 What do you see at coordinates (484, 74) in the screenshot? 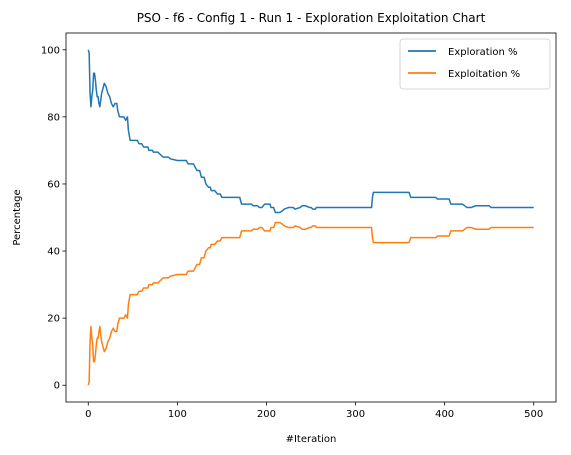
I see `legend-label-1: Exploitation %` at bounding box center [484, 74].